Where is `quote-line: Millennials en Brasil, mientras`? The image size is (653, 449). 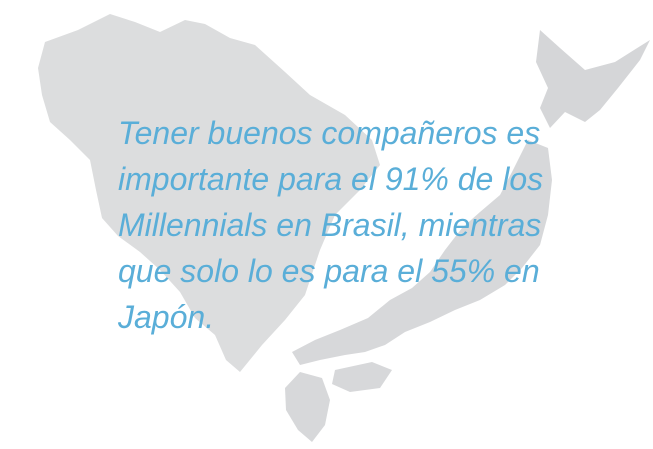 quote-line: Millennials en Brasil, mientras is located at coordinates (329, 225).